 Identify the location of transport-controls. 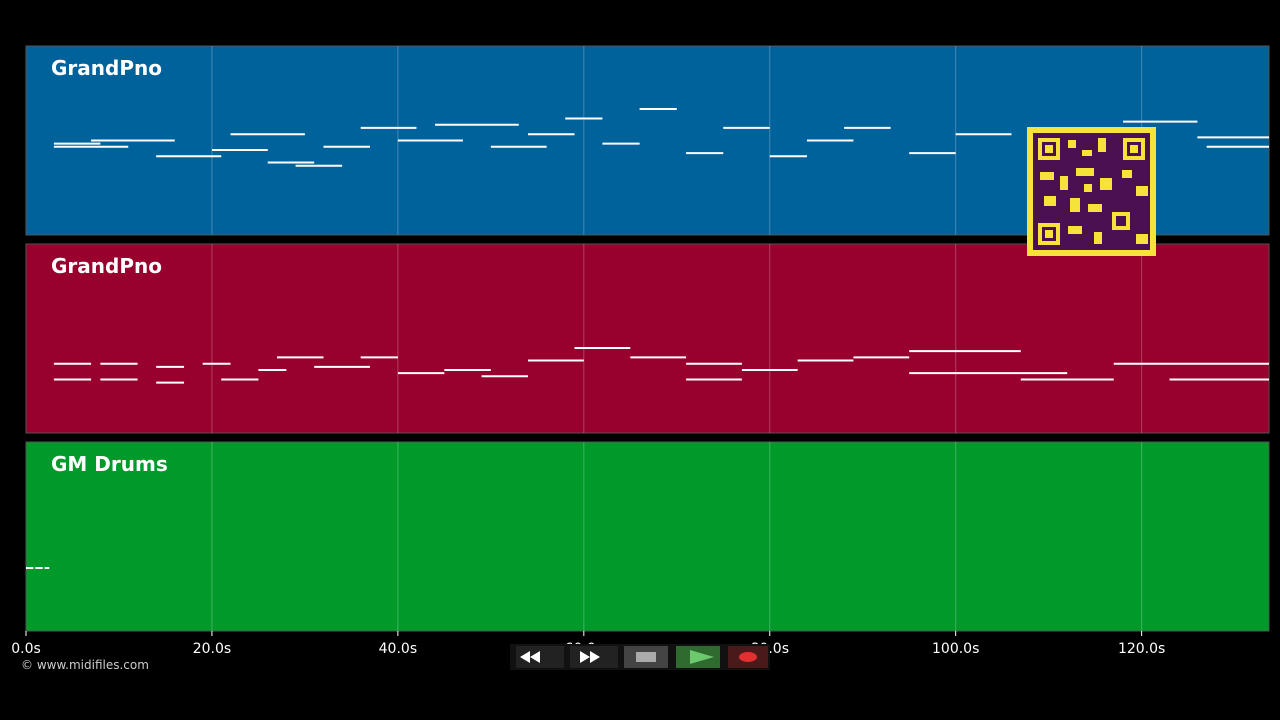
(640, 657).